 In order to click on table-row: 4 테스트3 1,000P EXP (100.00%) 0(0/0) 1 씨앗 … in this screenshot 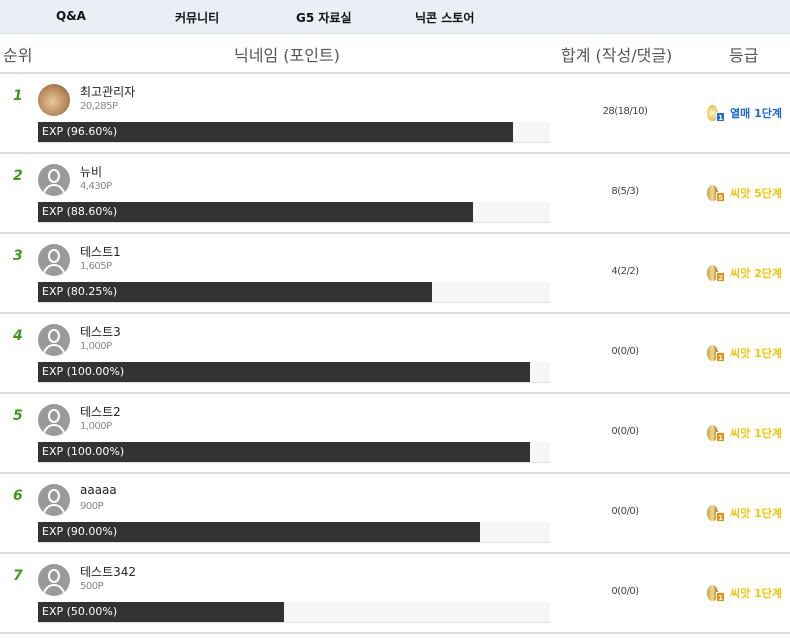, I will do `click(395, 354)`.